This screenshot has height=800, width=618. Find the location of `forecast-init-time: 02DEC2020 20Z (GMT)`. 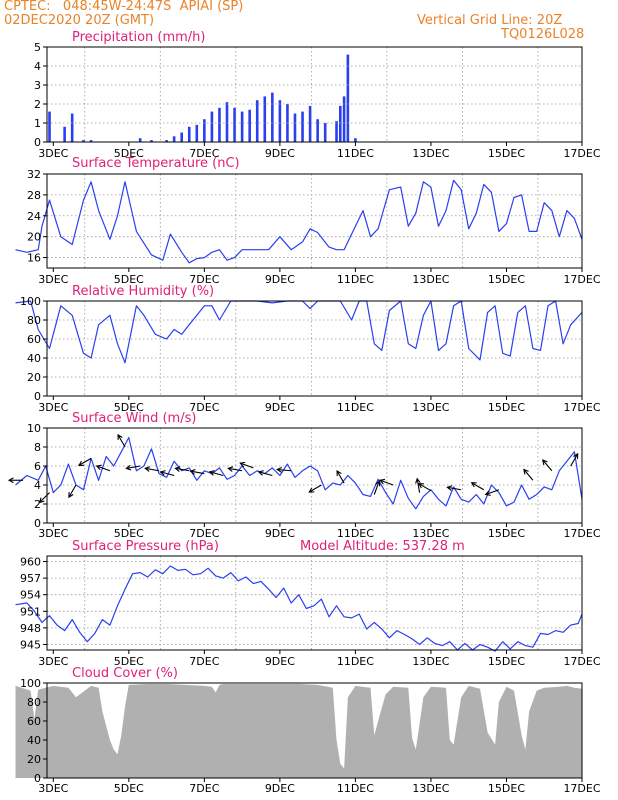

forecast-init-time: 02DEC2020 20Z (GMT) is located at coordinates (79, 20).